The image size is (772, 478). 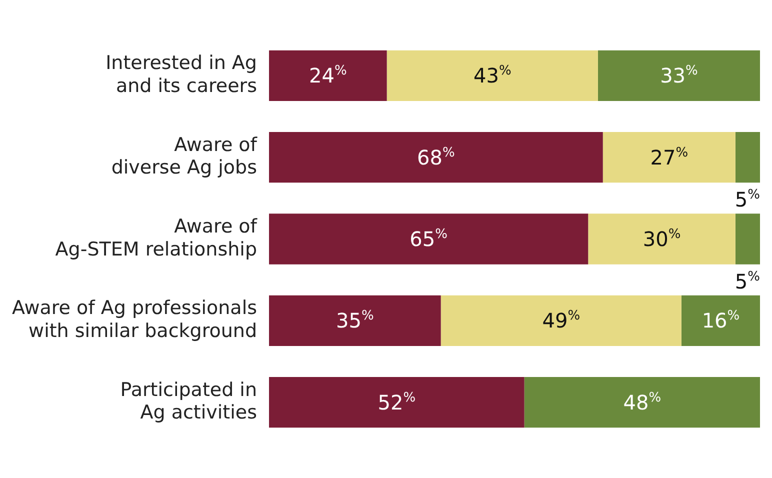 I want to click on data-label: 33%, so click(x=679, y=76).